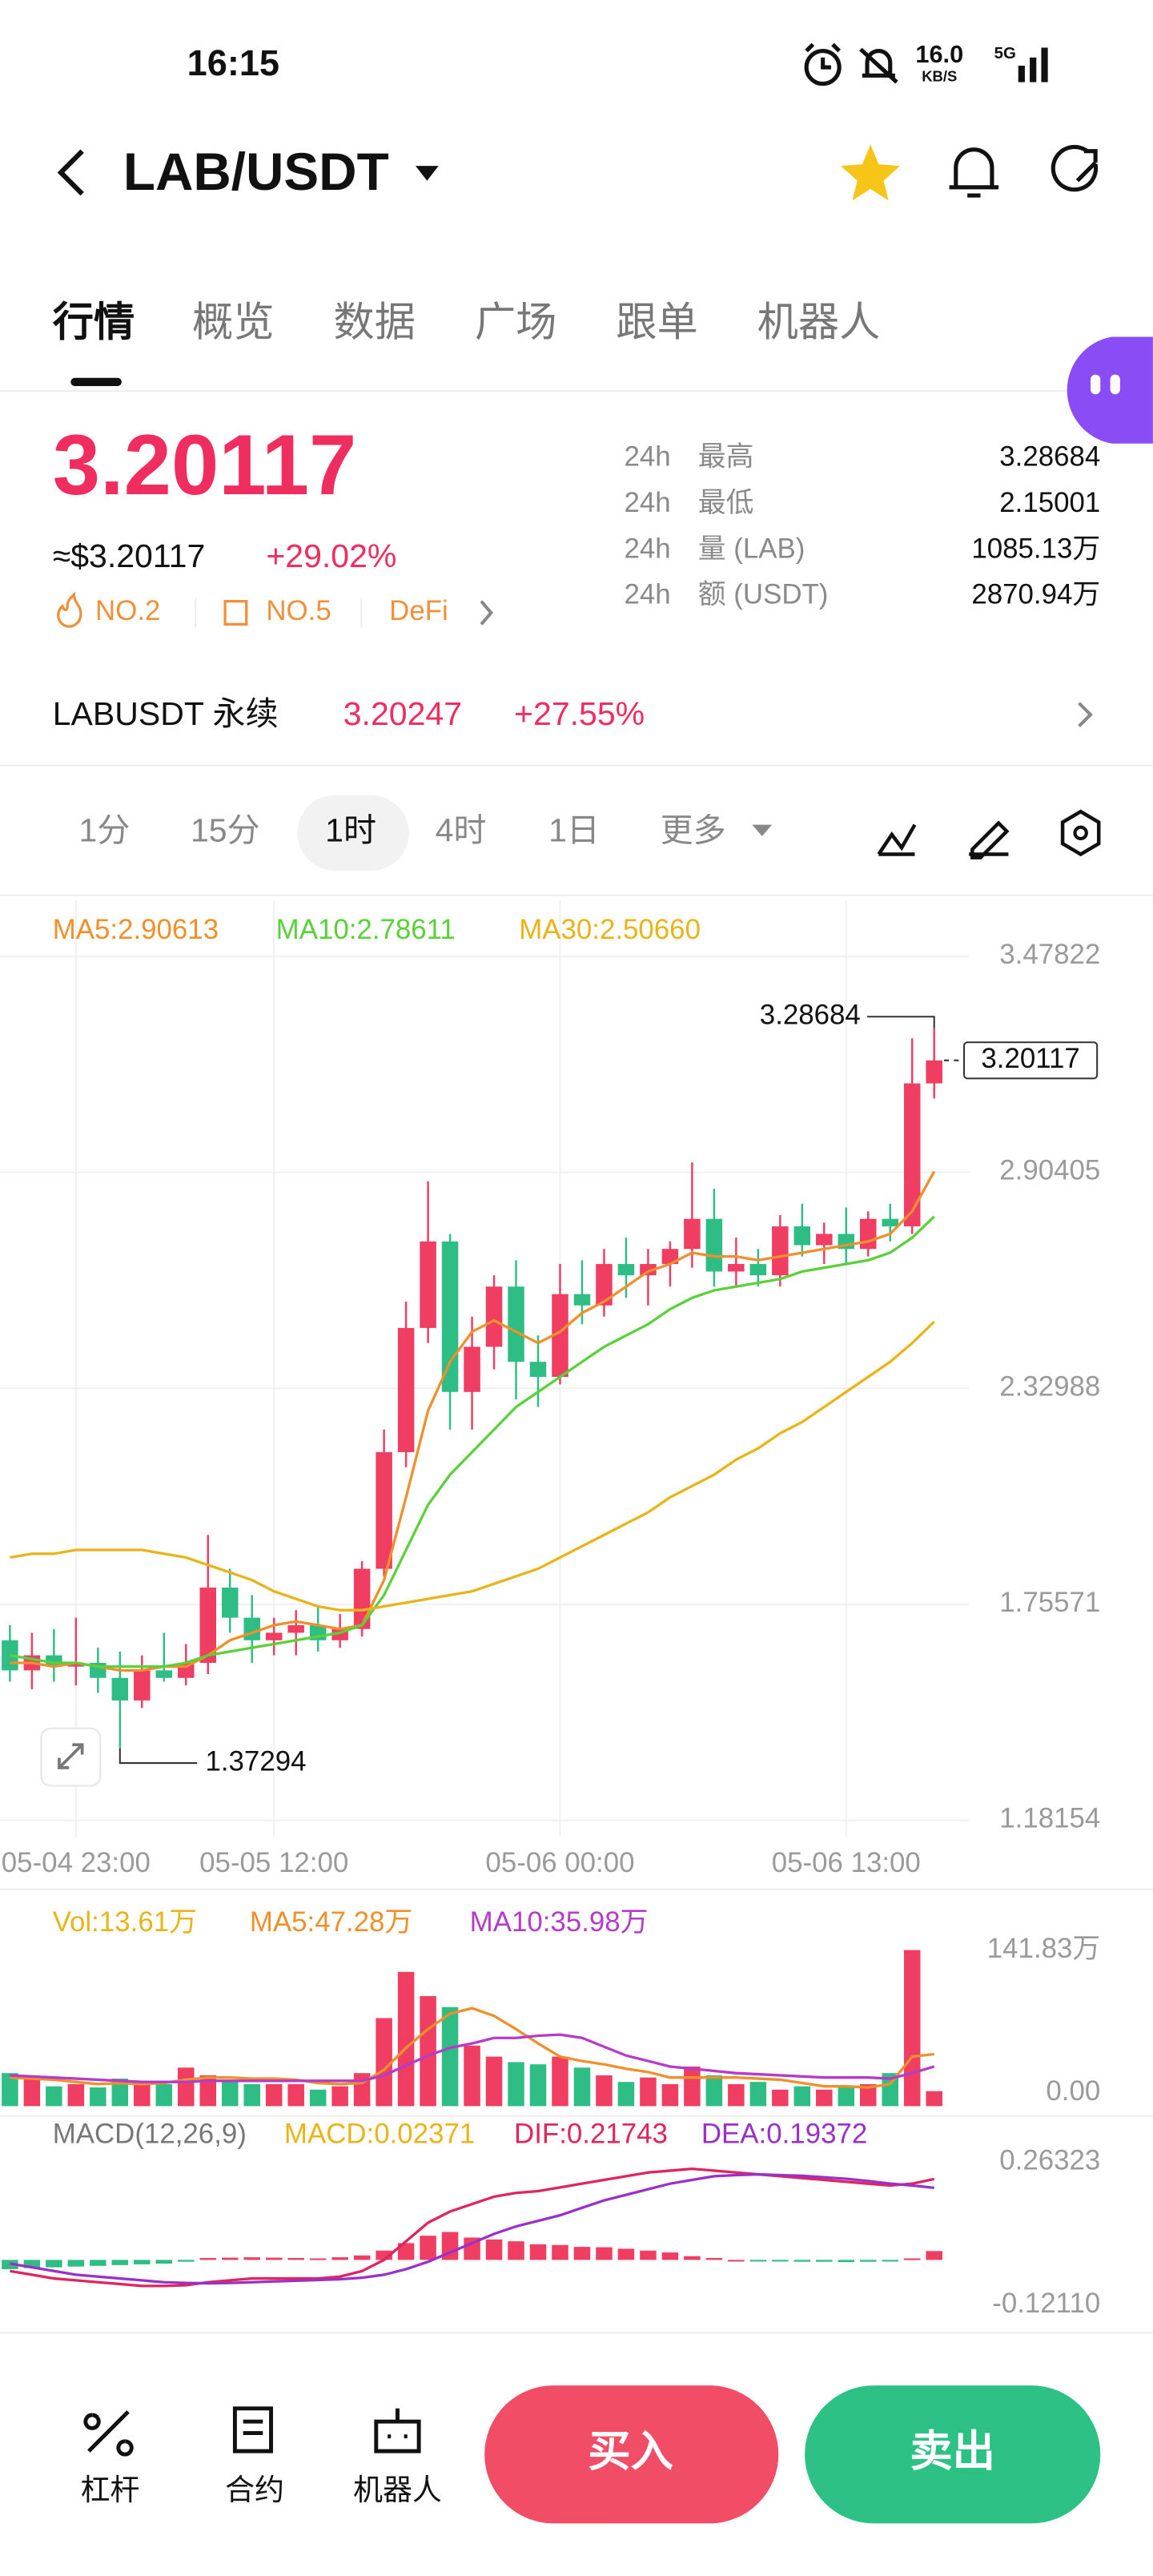 The height and width of the screenshot is (2576, 1153). What do you see at coordinates (610, 929) in the screenshot?
I see `ma-legend: MA30:2.50660` at bounding box center [610, 929].